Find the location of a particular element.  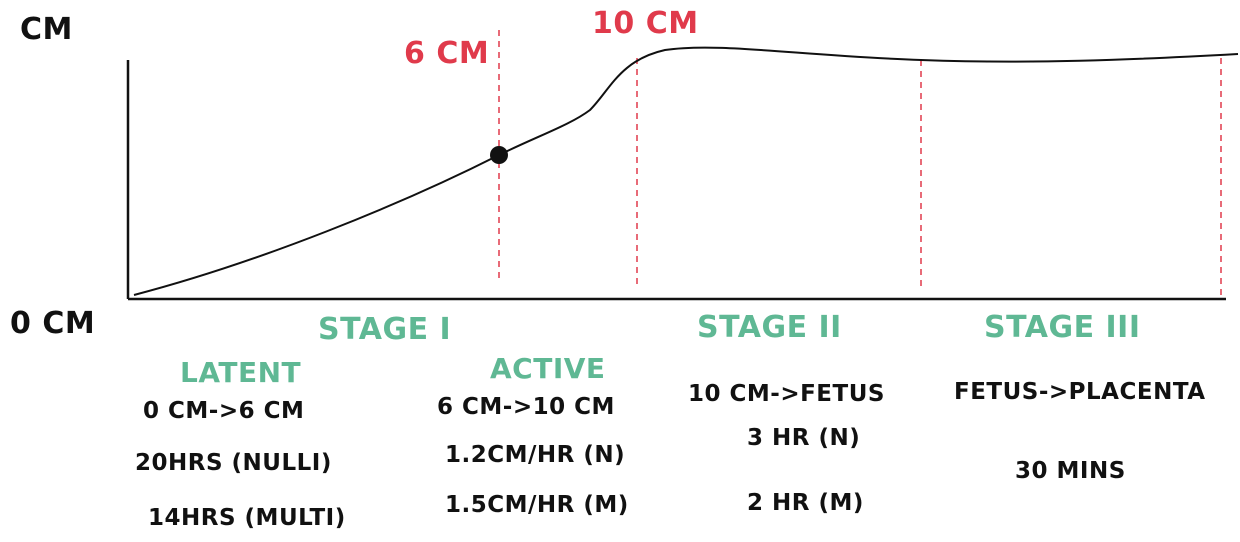

active-rate-m: 1.5CM/HR (M) is located at coordinates (537, 505).